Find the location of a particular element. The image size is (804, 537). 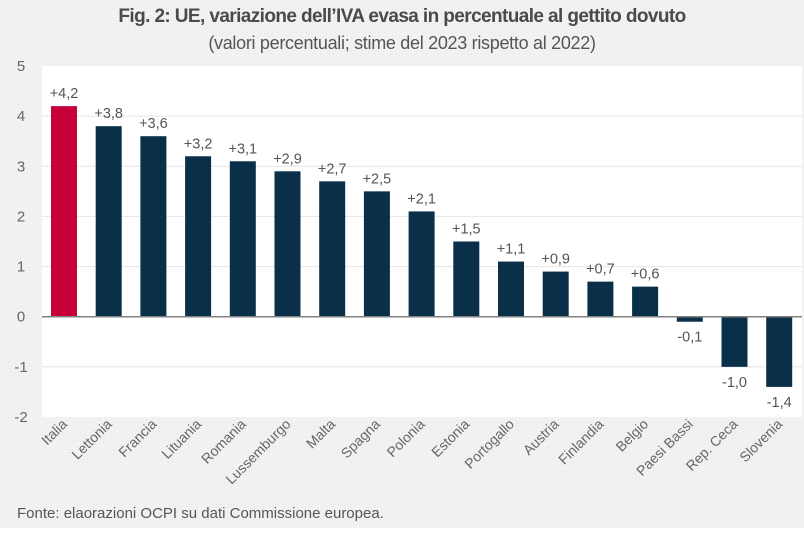

bar-austria is located at coordinates (555, 294).